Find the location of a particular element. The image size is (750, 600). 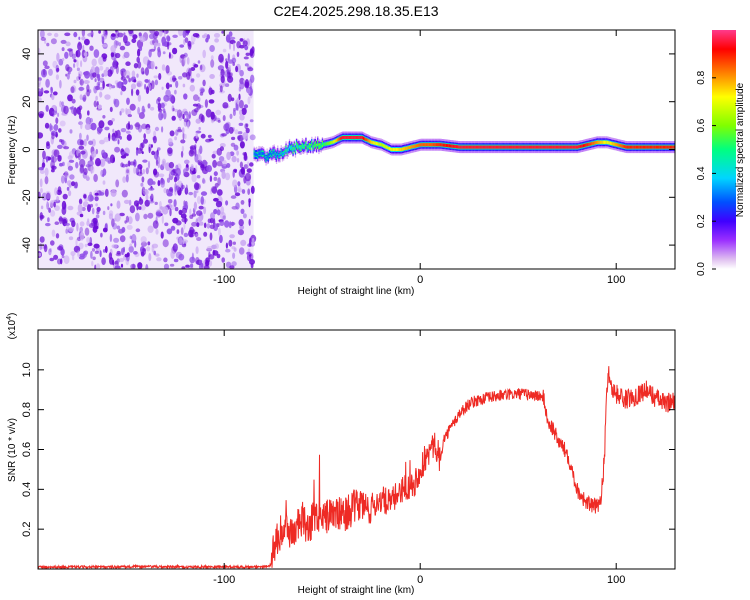

snr-ylabel: SNR (10 * v/v) is located at coordinates (12, 450).